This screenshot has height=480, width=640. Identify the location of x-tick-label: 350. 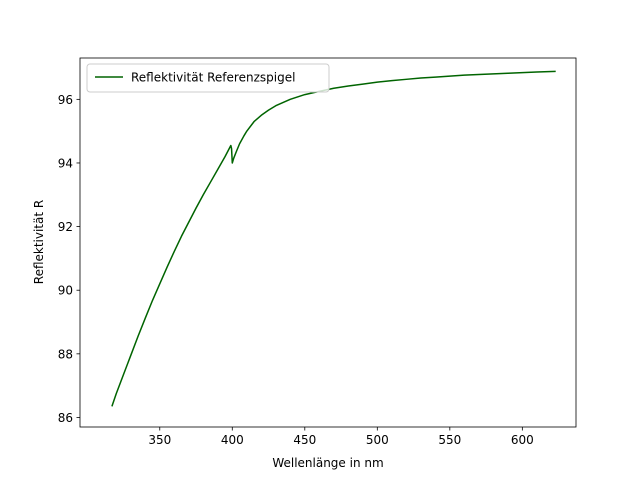
(159, 440).